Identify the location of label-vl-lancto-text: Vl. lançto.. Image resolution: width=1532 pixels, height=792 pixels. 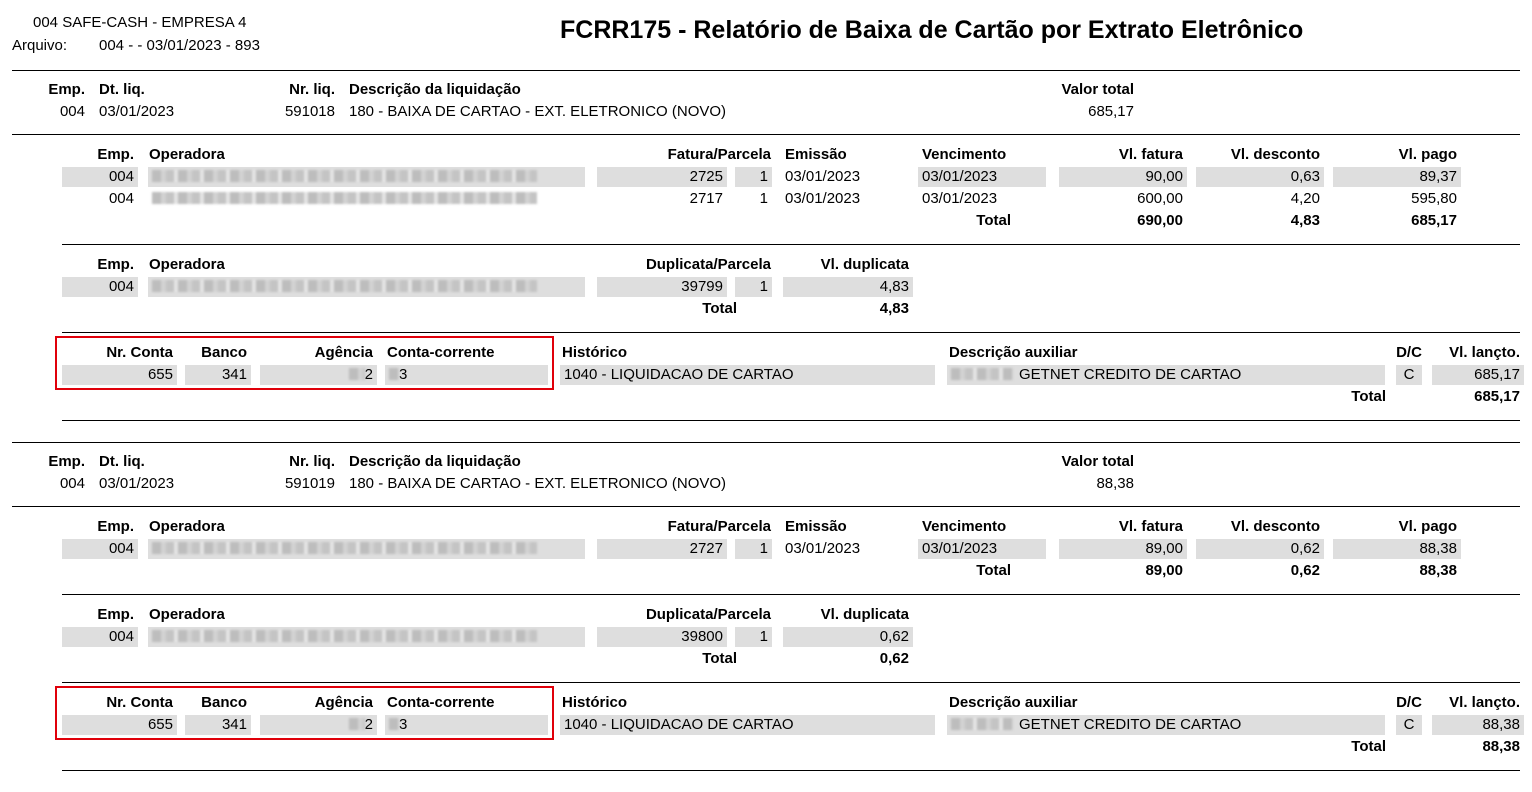
(1484, 352).